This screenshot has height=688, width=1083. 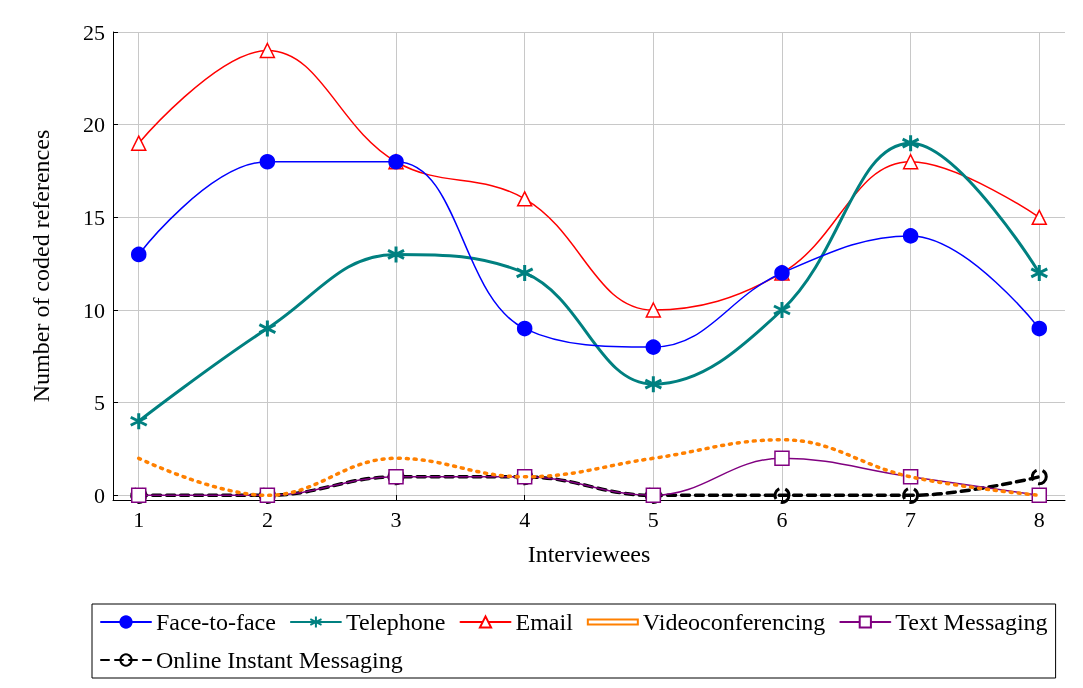 I want to click on y-tick-label: 5, so click(x=99, y=403).